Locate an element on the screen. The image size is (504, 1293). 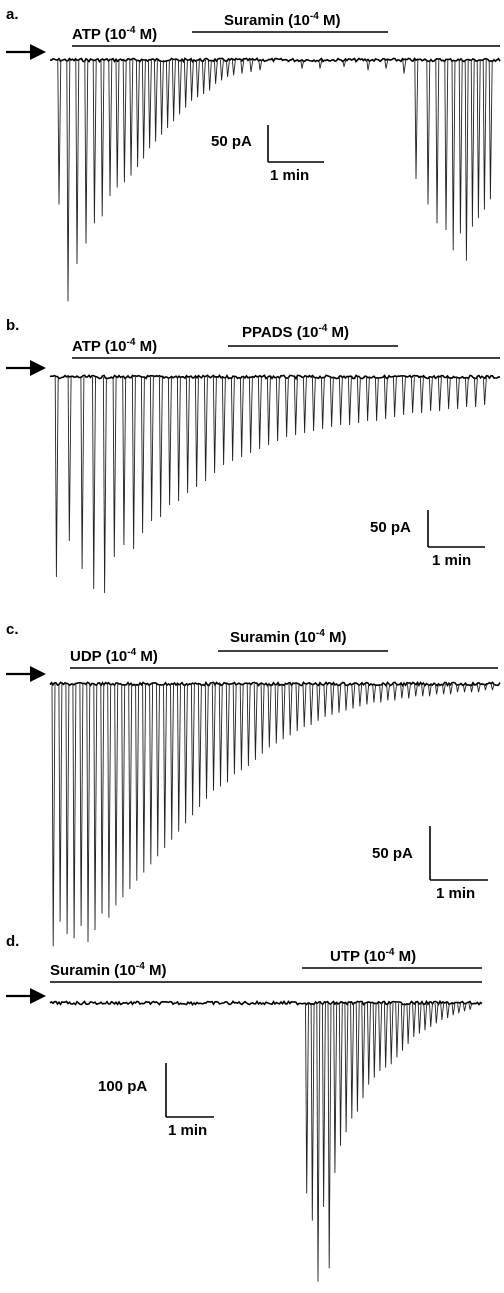
panel-c-scale-bar: 50 pA 1 min is located at coordinates (430, 864).